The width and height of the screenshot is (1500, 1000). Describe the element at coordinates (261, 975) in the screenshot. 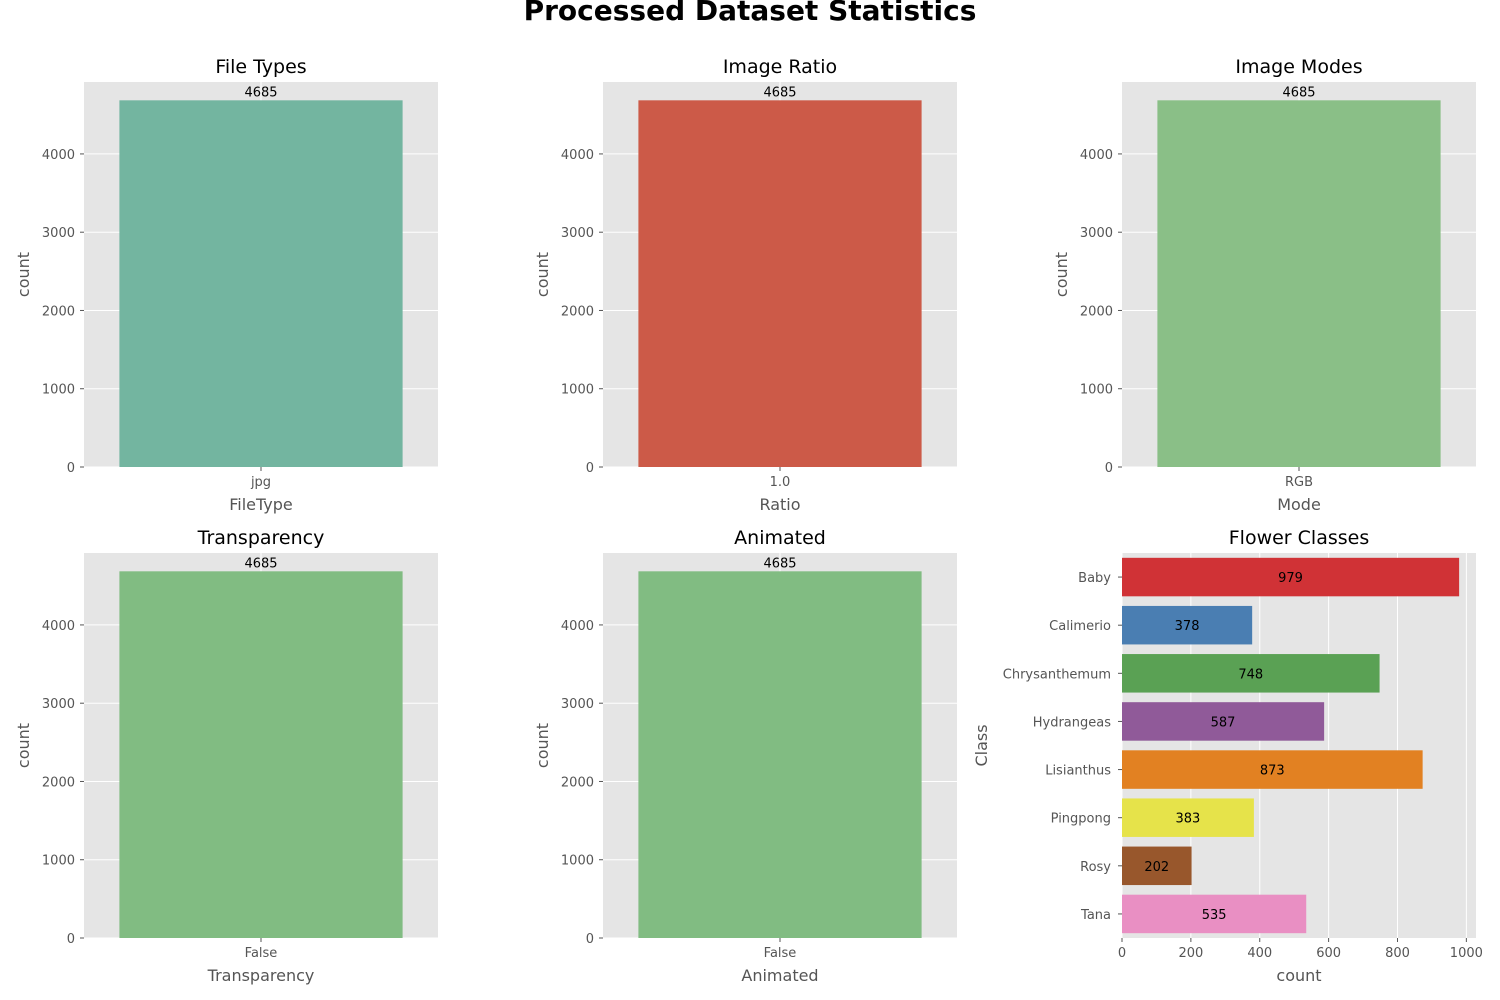

I see `transparency-xlabel: Transparency` at that location.